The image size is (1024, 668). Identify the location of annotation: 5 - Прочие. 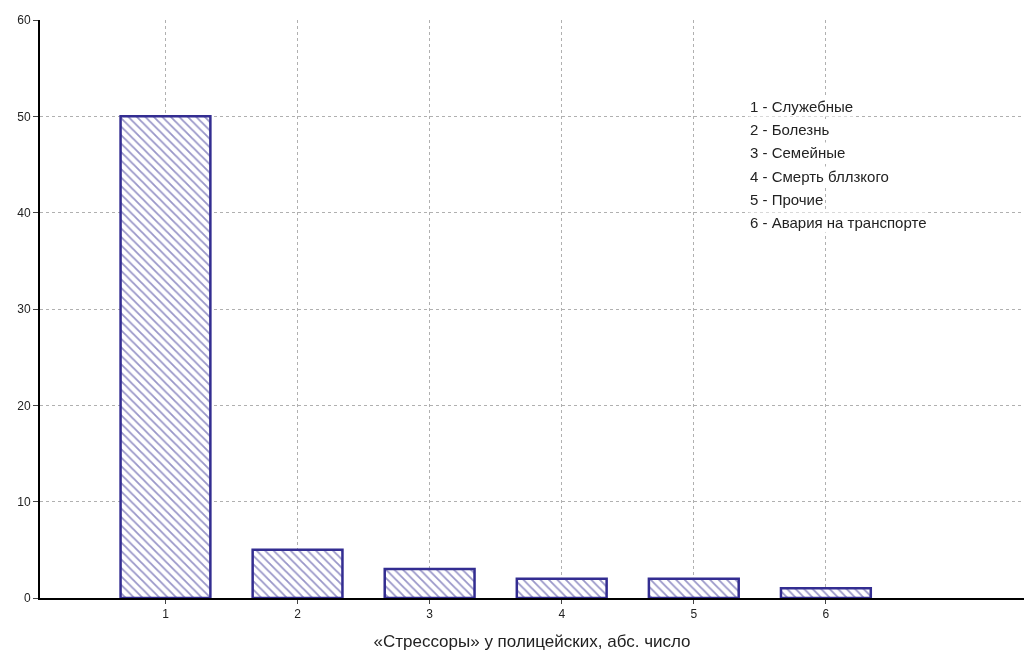
(787, 199).